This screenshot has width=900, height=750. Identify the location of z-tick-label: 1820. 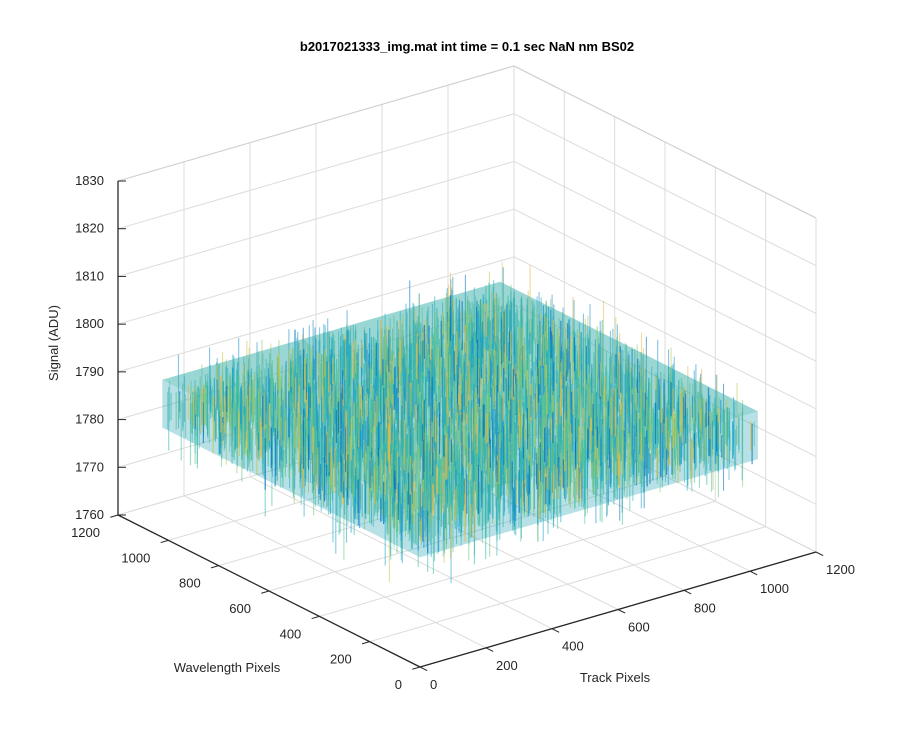
(89, 228).